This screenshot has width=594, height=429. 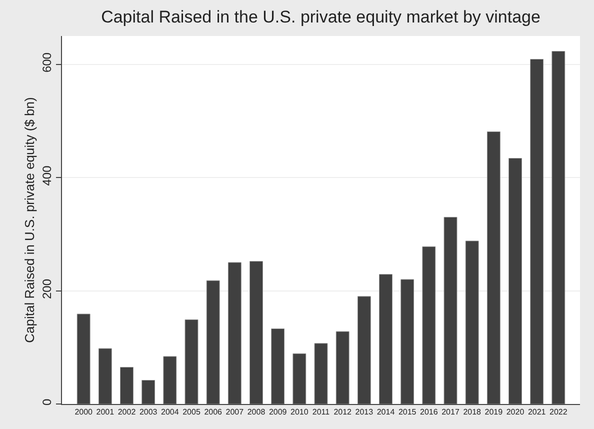 What do you see at coordinates (213, 412) in the screenshot?
I see `x-tick-label: 2006` at bounding box center [213, 412].